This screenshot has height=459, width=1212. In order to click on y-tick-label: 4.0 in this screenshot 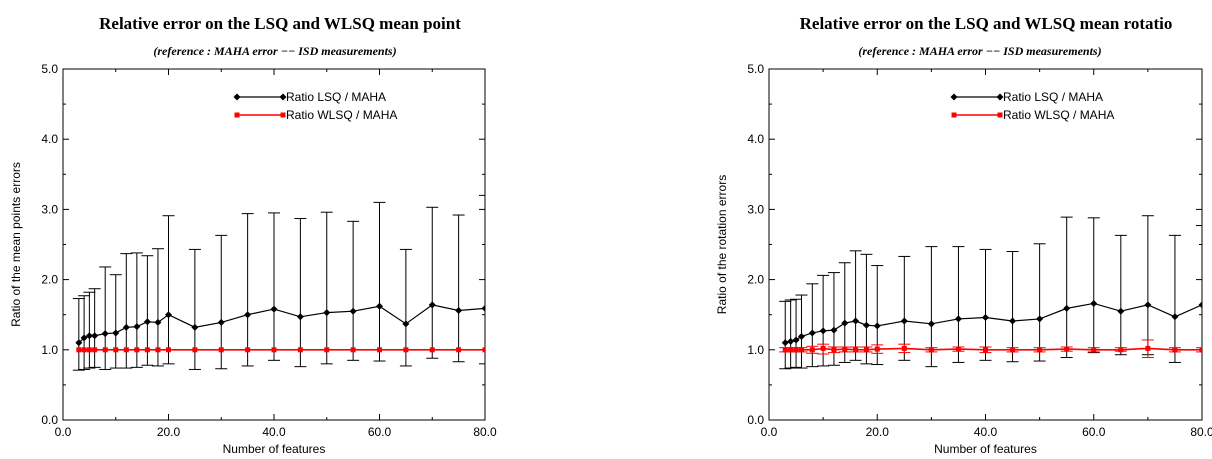, I will do `click(755, 139)`.